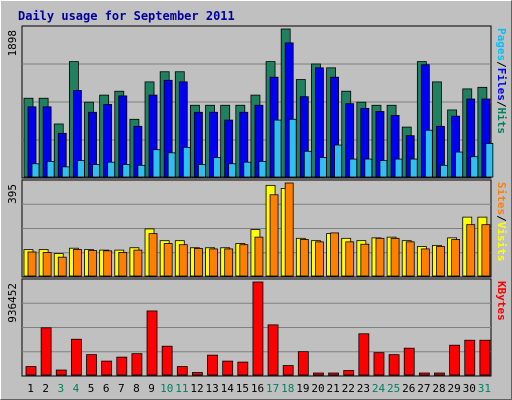 This screenshot has height=400, width=512. Describe the element at coordinates (12, 303) in the screenshot. I see `y-max-label-kbytes: 936452` at that location.